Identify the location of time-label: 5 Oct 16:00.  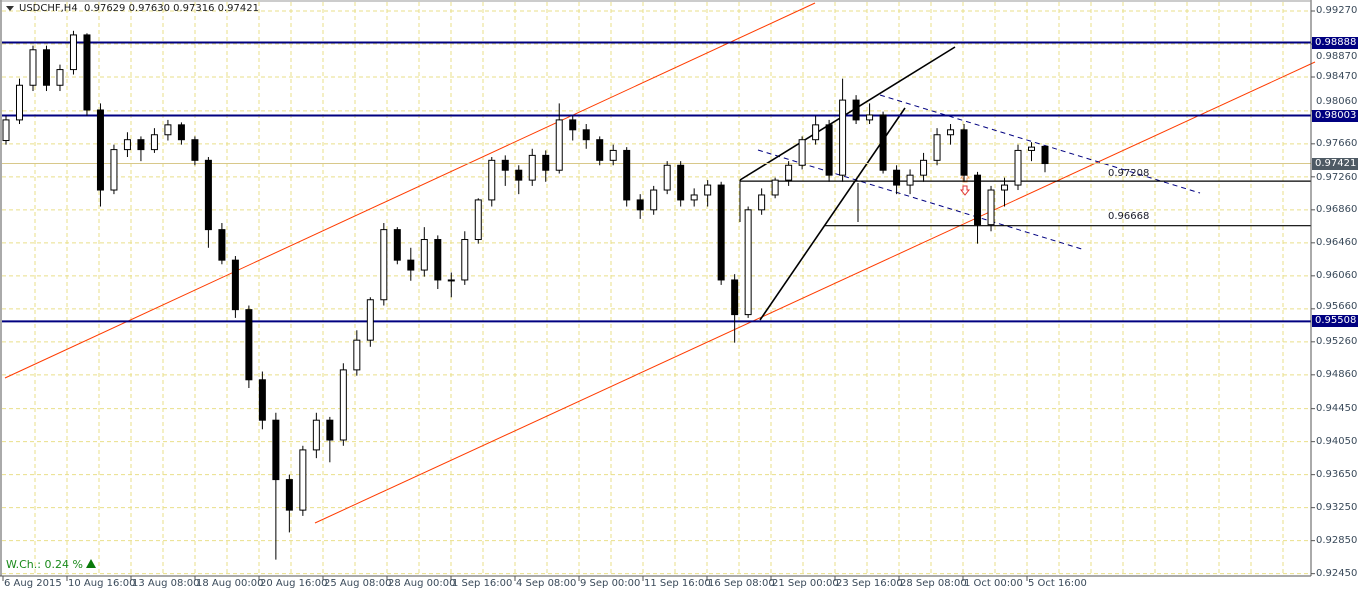
(1057, 583).